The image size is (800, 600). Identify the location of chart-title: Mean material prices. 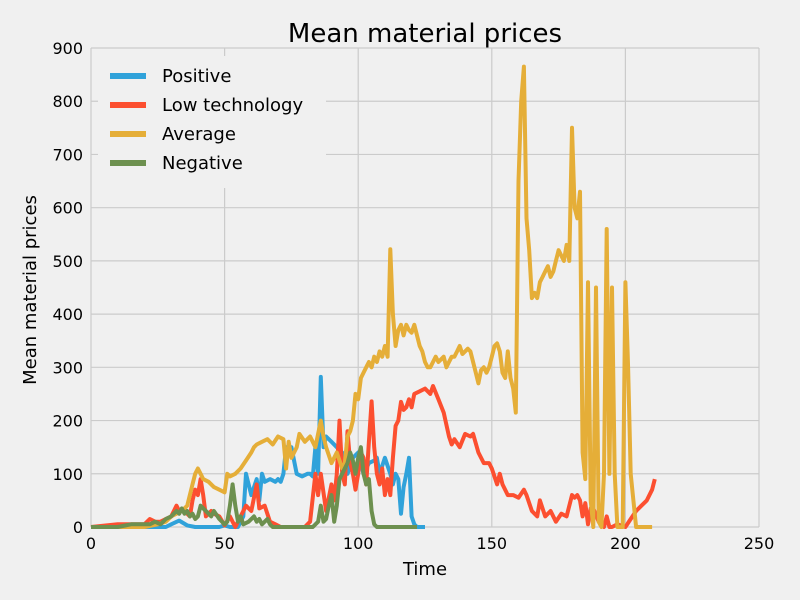
(425, 34).